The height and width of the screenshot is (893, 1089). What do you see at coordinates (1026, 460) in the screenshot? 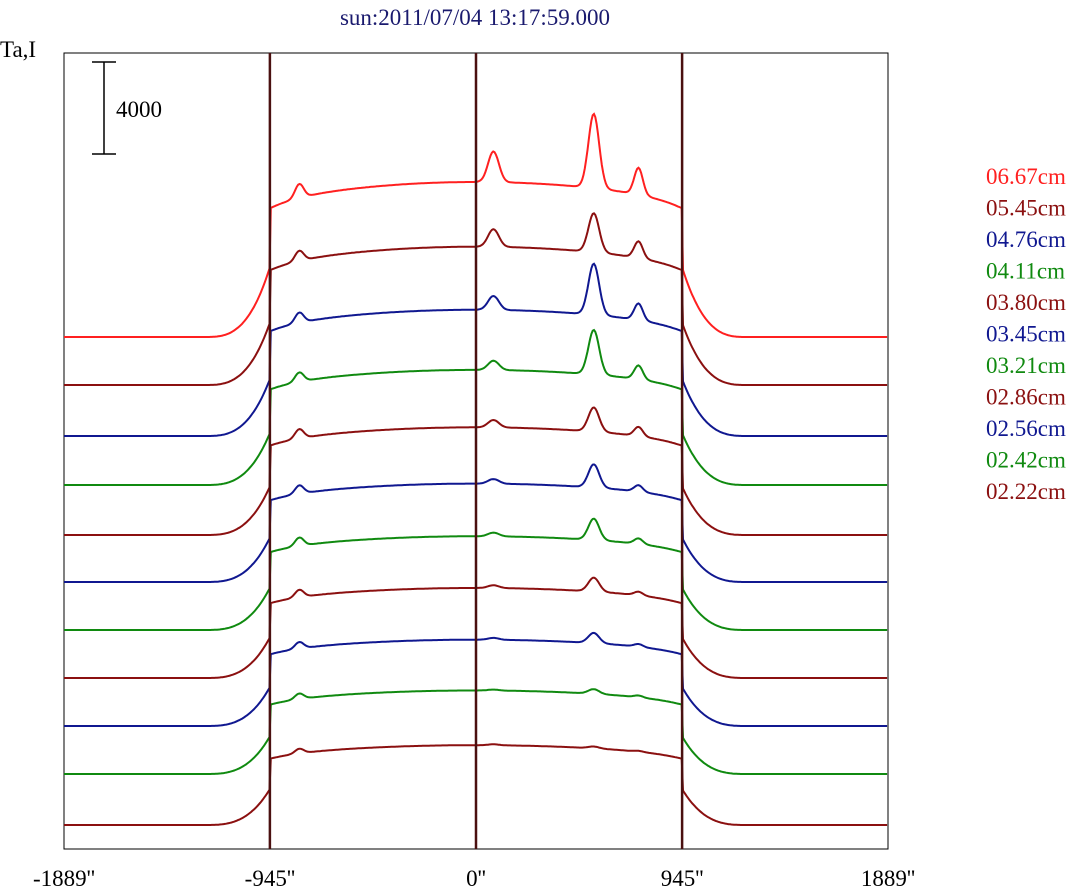
I see `legend-entry: 02.42cm` at bounding box center [1026, 460].